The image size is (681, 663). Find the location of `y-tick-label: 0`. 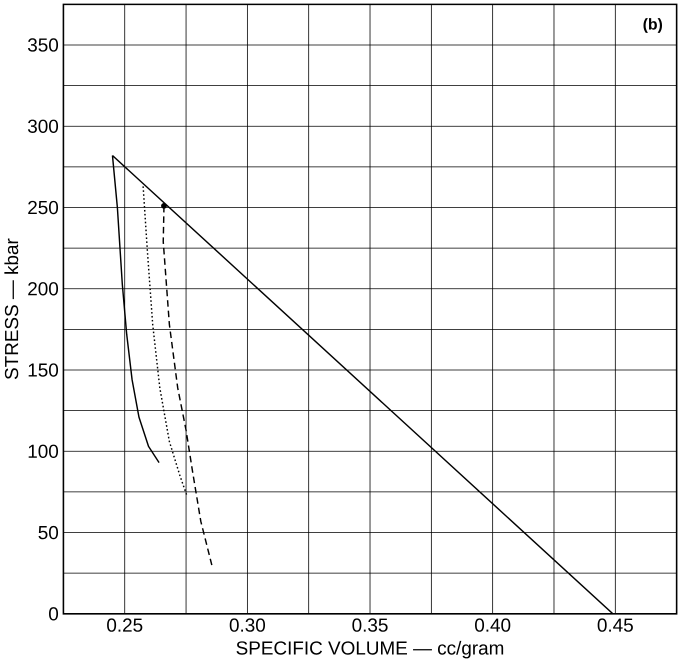

y-tick-label: 0 is located at coordinates (53, 614).